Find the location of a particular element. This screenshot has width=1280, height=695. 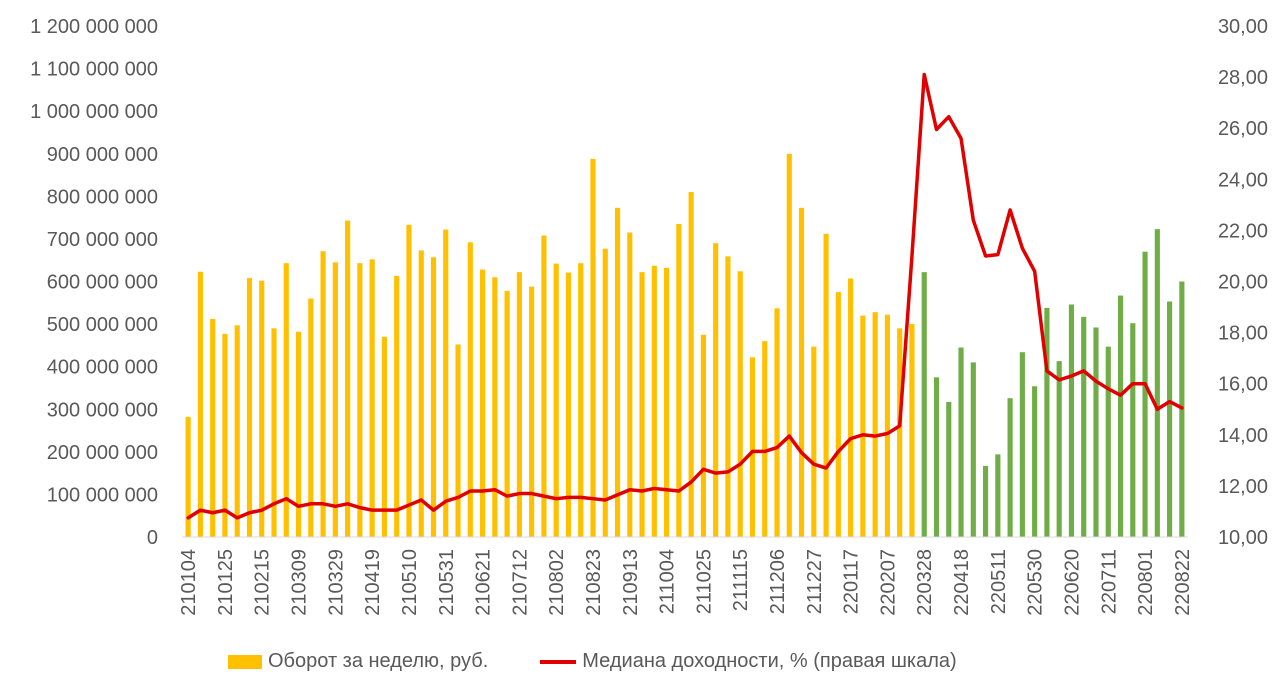

legend-item-turnover: Оборот за неделю, руб. is located at coordinates (358, 661).